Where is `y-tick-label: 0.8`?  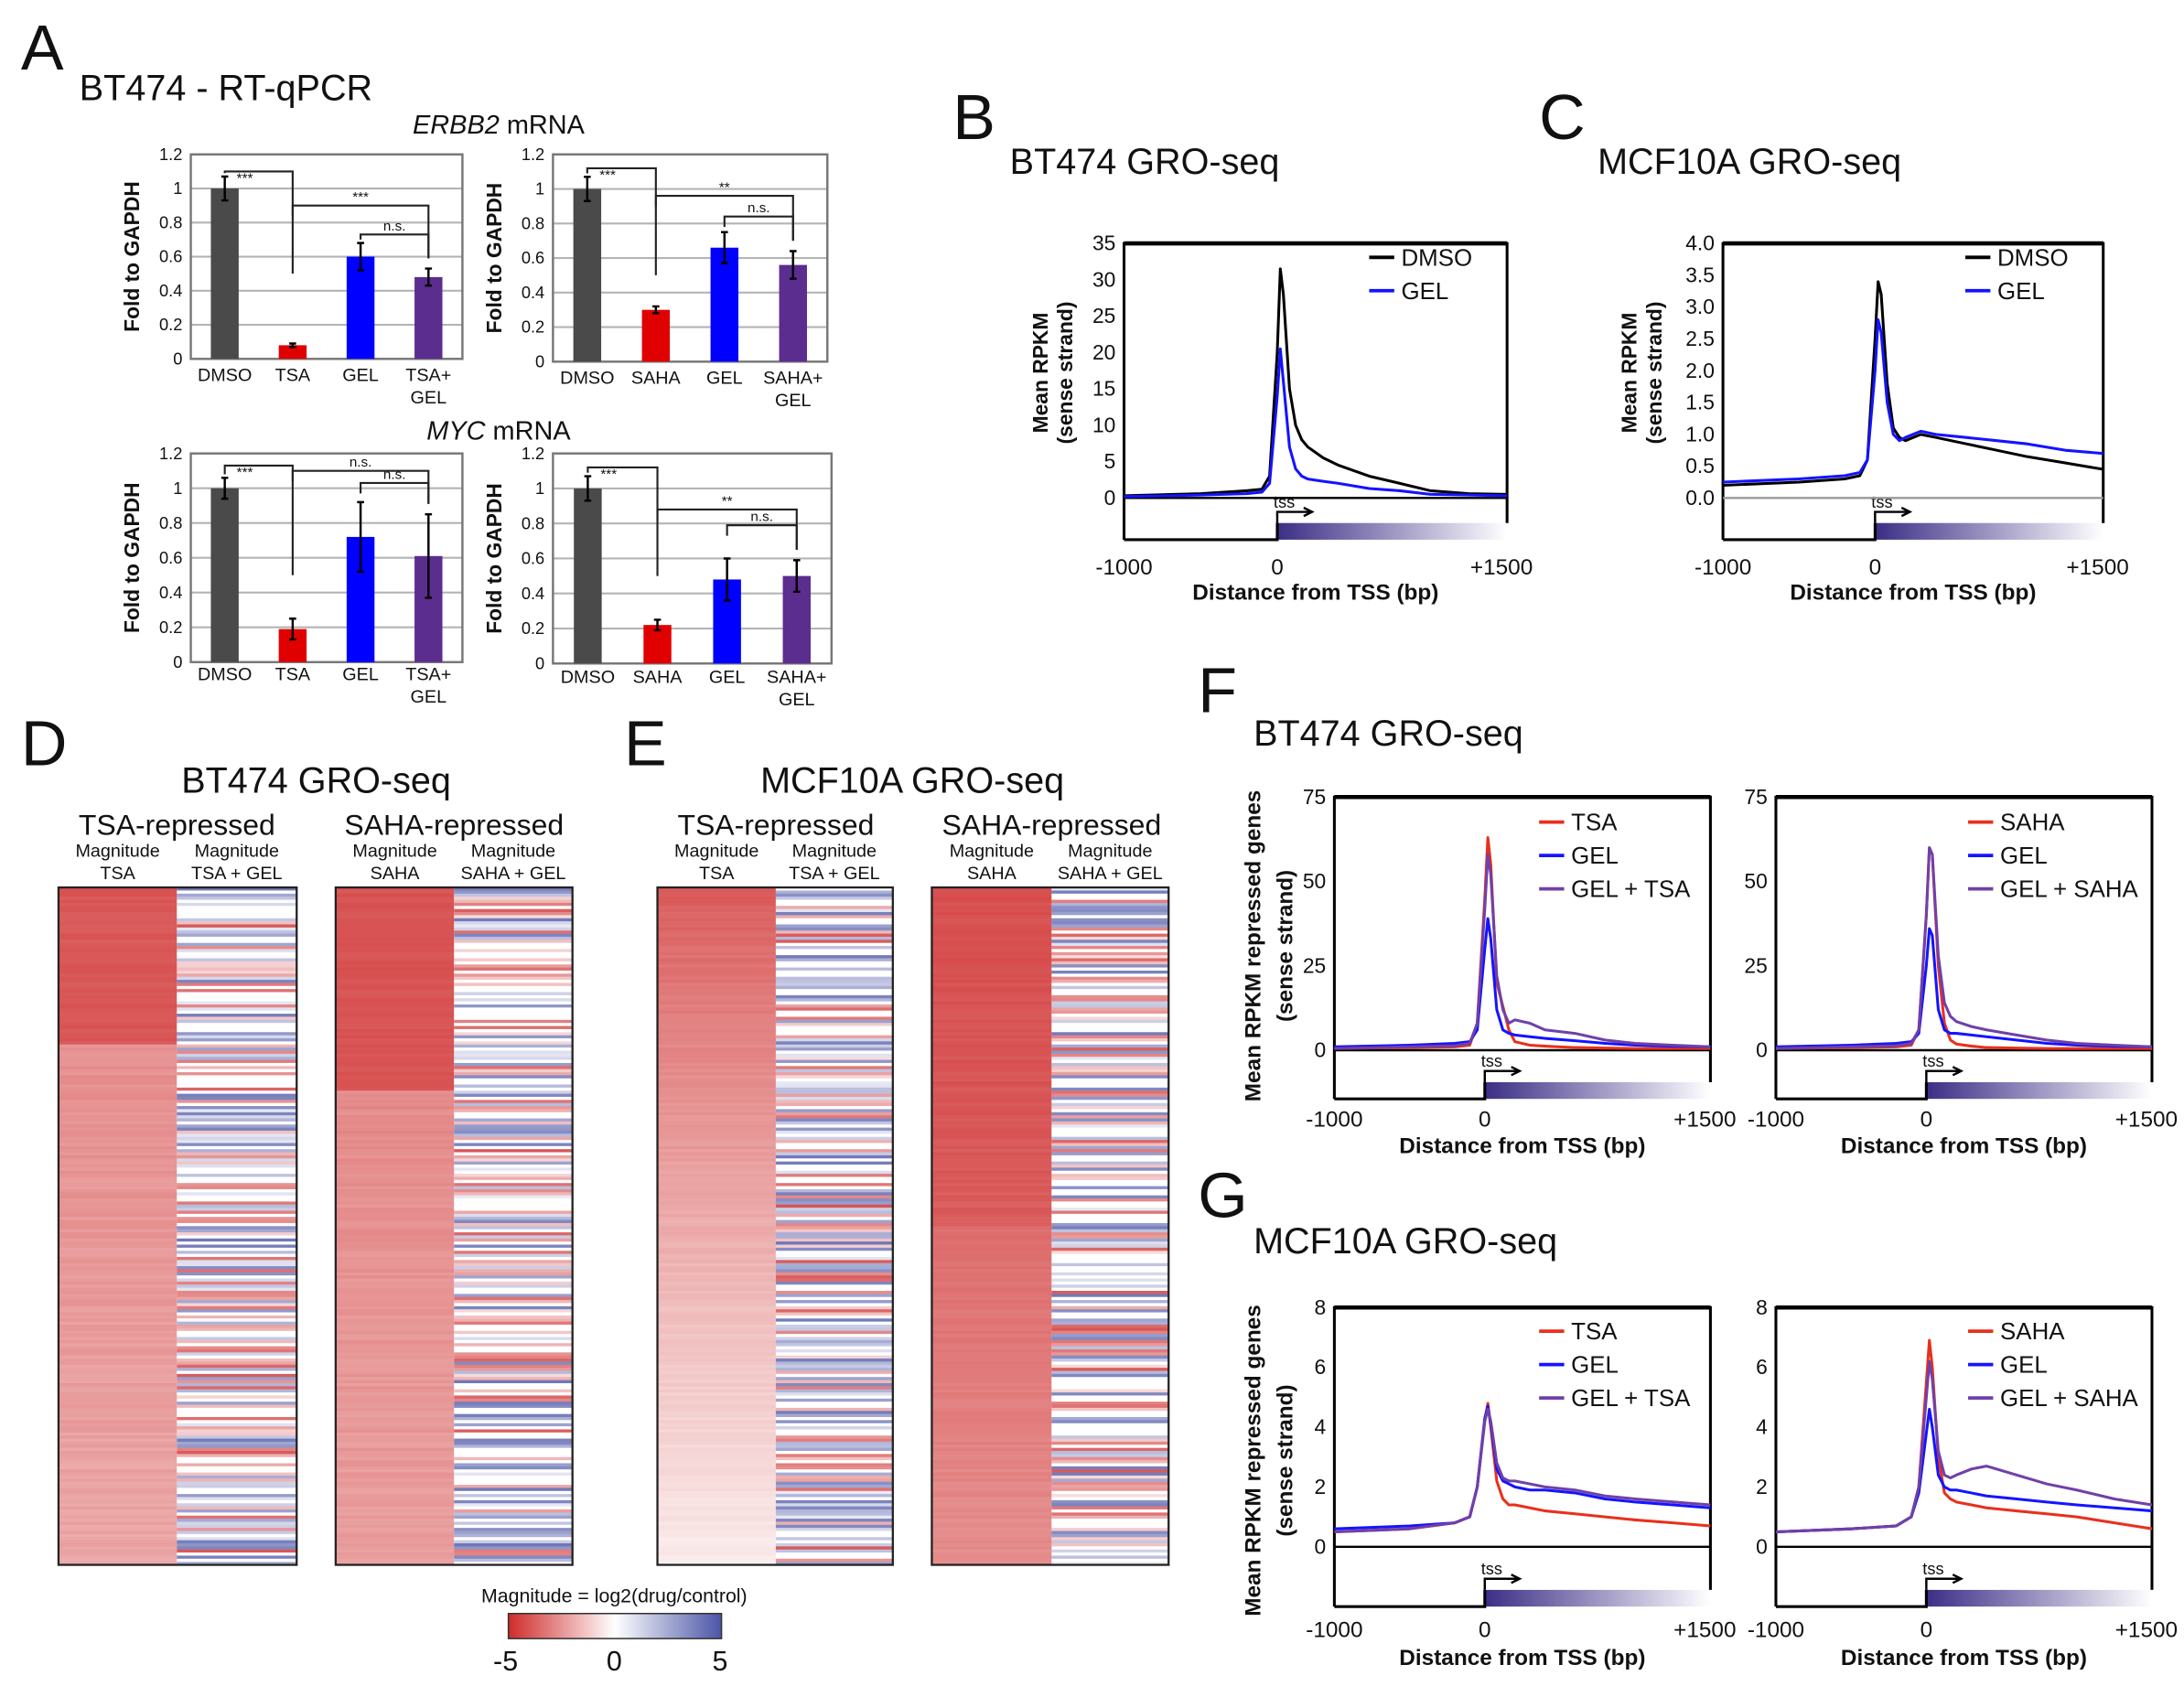
y-tick-label: 0.8 is located at coordinates (533, 222).